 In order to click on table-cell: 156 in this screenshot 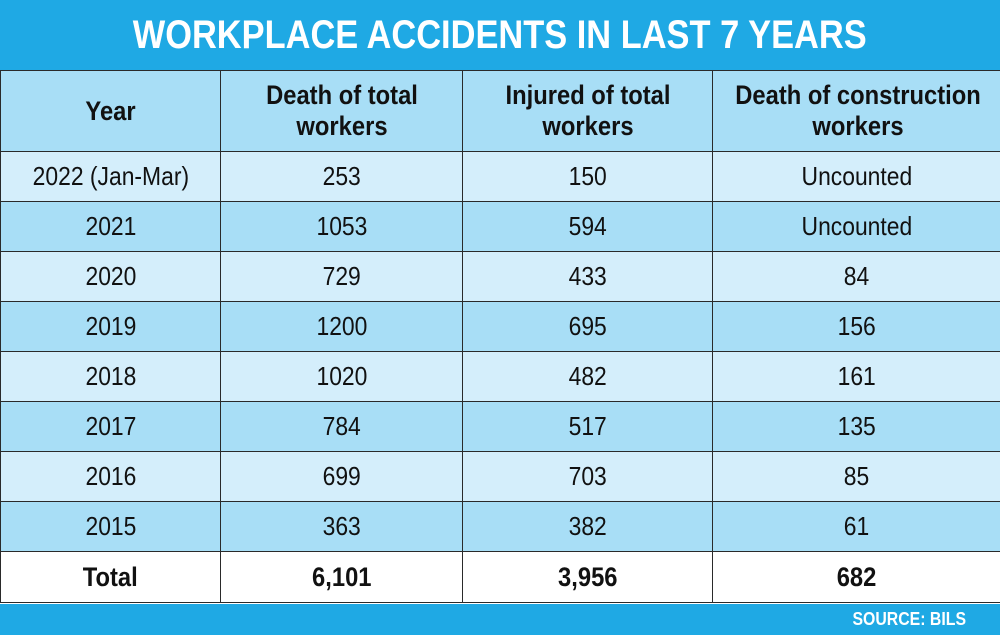, I will do `click(856, 326)`.